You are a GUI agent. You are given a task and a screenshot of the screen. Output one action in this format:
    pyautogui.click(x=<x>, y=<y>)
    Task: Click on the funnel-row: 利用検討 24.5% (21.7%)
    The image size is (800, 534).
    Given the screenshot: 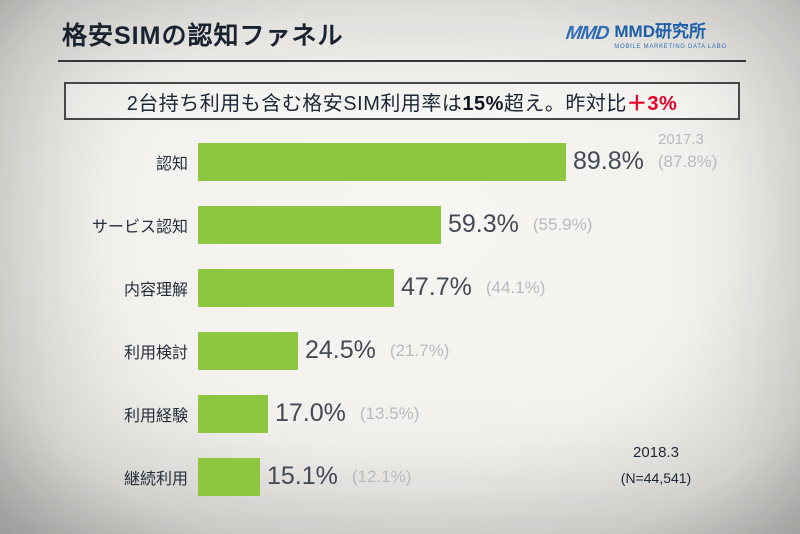 What is the action you would take?
    pyautogui.click(x=415, y=350)
    